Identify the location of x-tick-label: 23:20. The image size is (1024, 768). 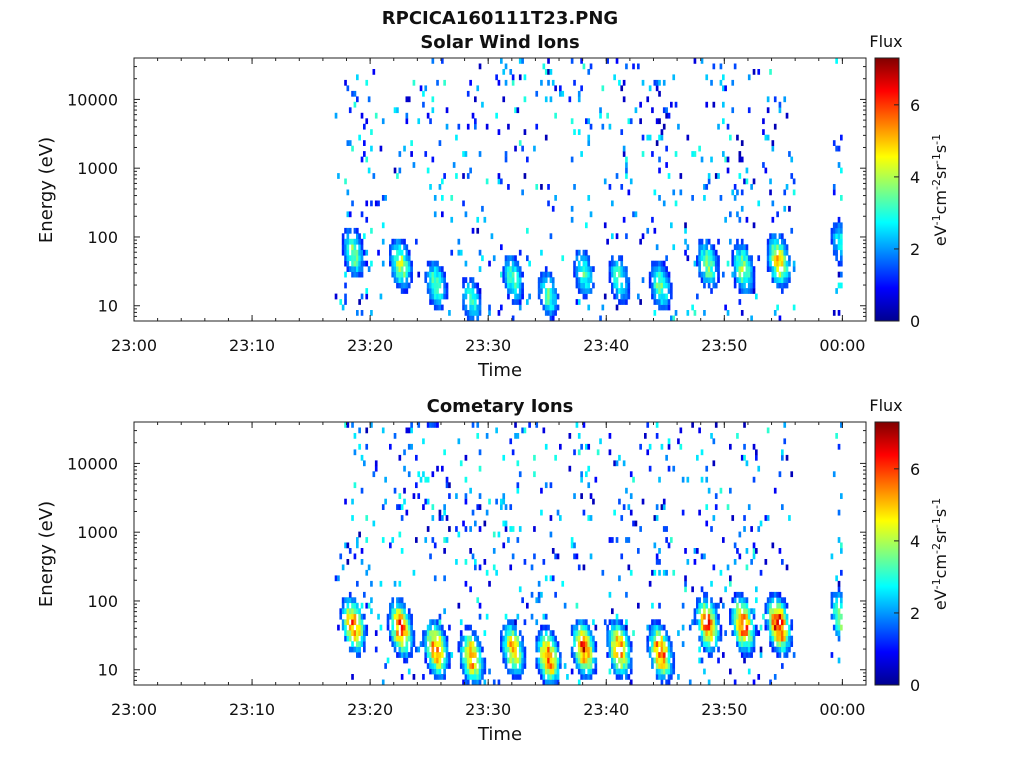
(370, 709).